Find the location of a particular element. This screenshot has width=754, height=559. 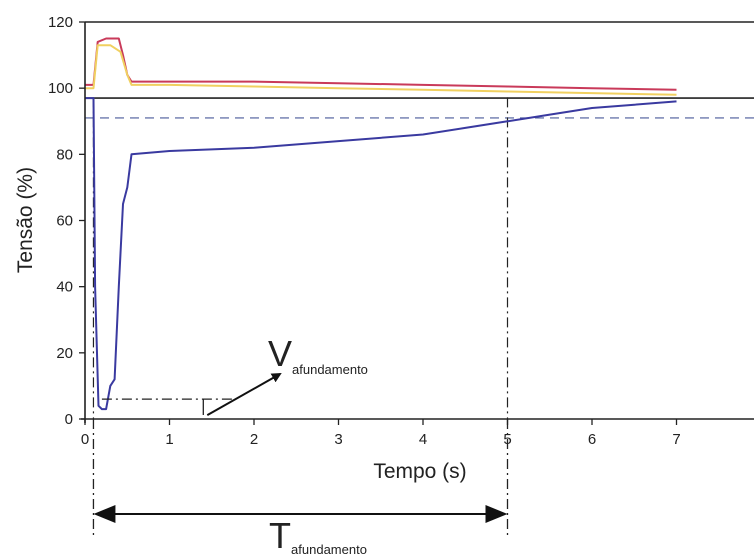

y-tick-label: 120 is located at coordinates (60, 22).